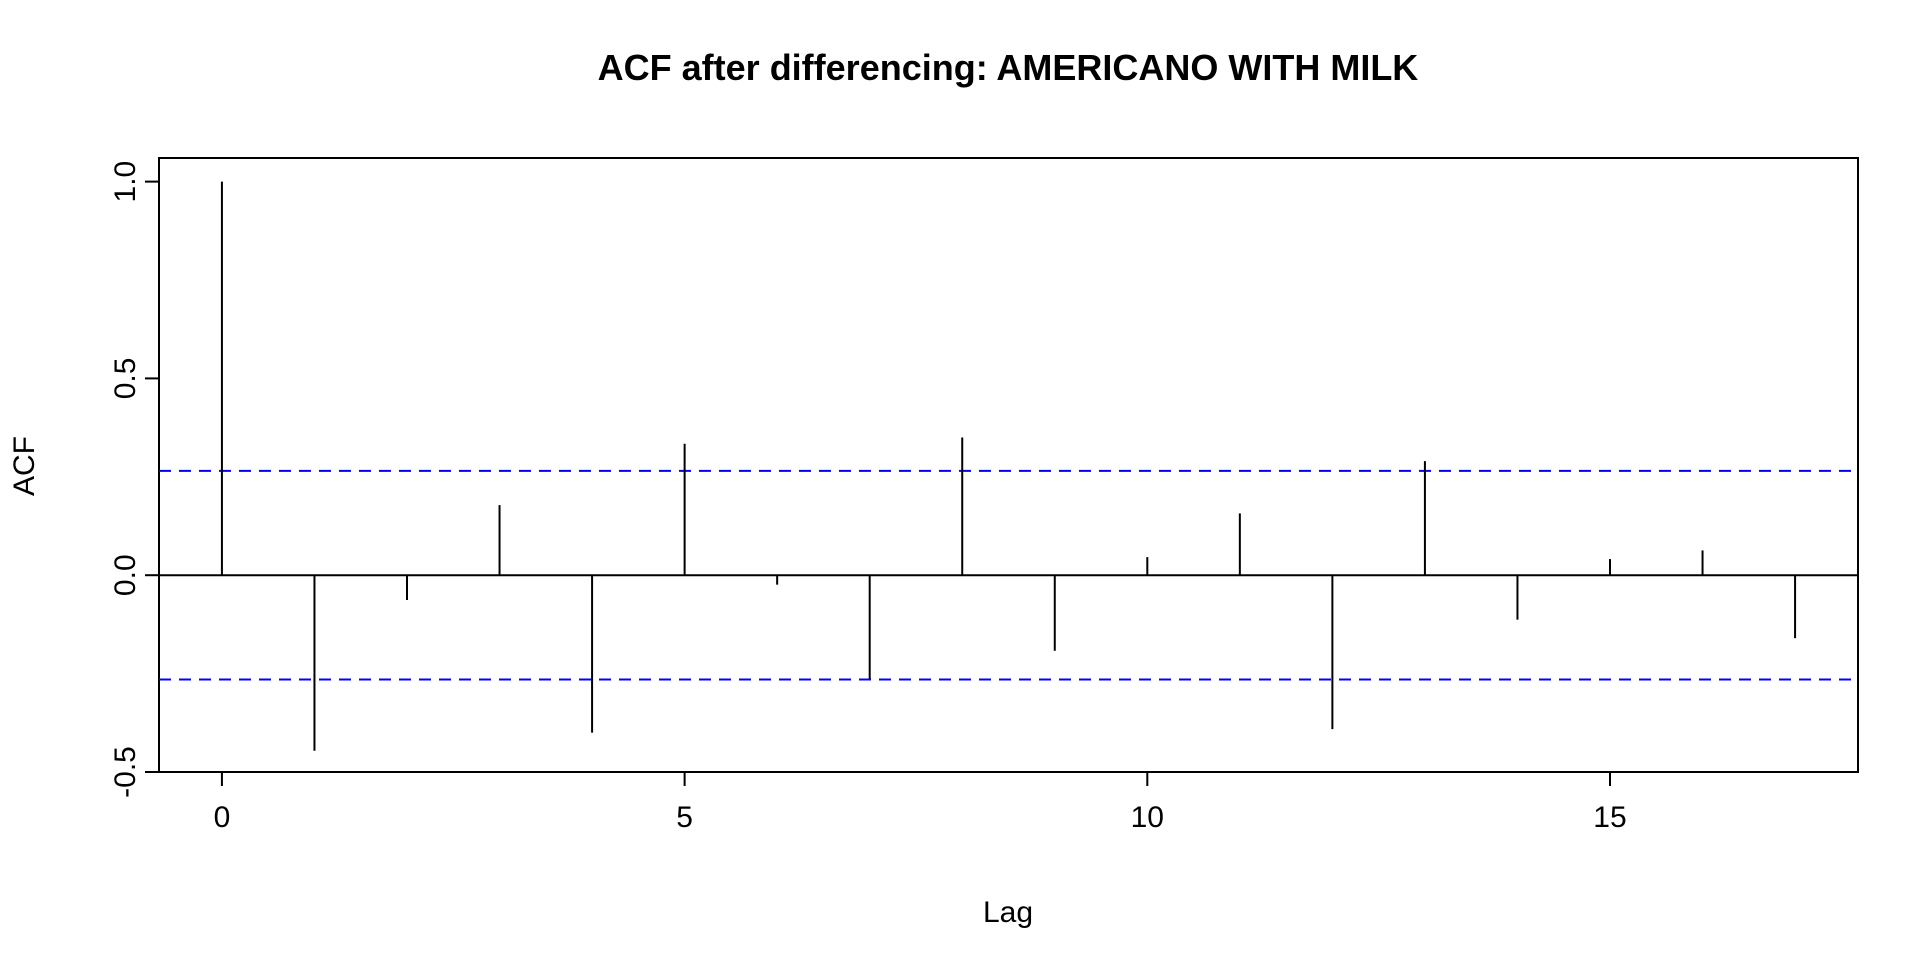  Describe the element at coordinates (222, 817) in the screenshot. I see `x-tick-label: 0` at that location.